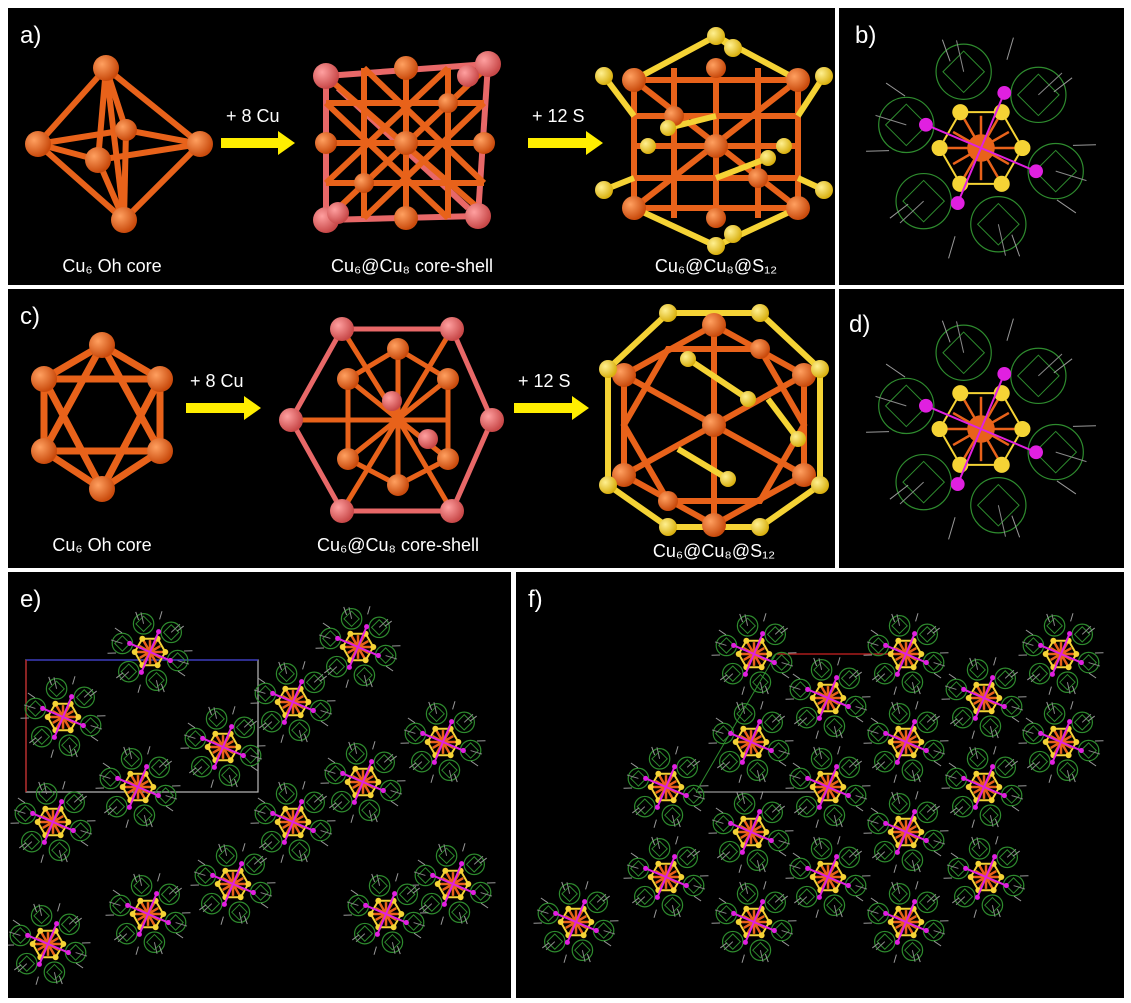 The image size is (1131, 1003). I want to click on core-shell-atoms, so click(407, 142).